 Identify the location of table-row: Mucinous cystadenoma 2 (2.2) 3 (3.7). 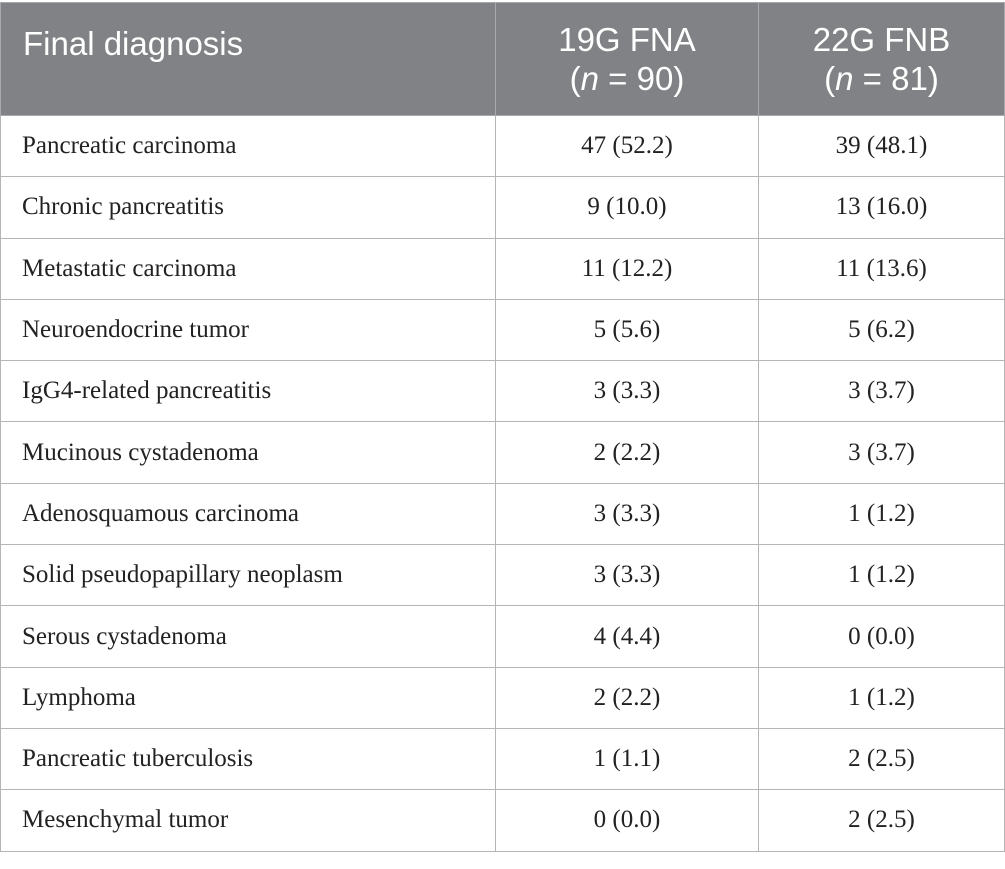
(502, 452).